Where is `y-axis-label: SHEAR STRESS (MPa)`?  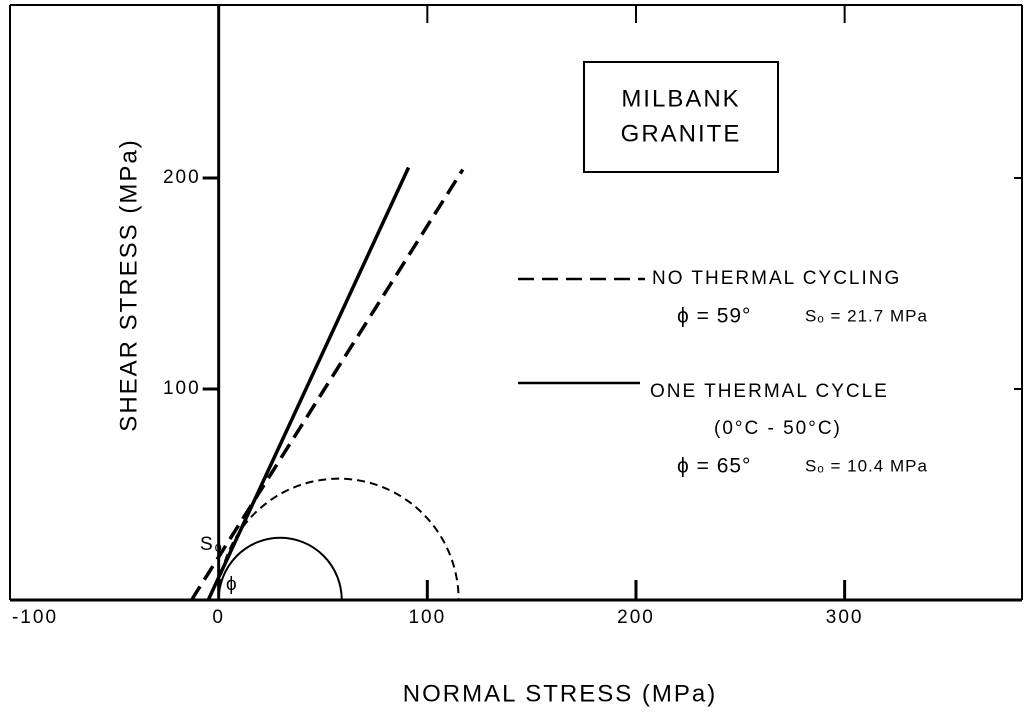
y-axis-label: SHEAR STRESS (MPa) is located at coordinates (128, 284).